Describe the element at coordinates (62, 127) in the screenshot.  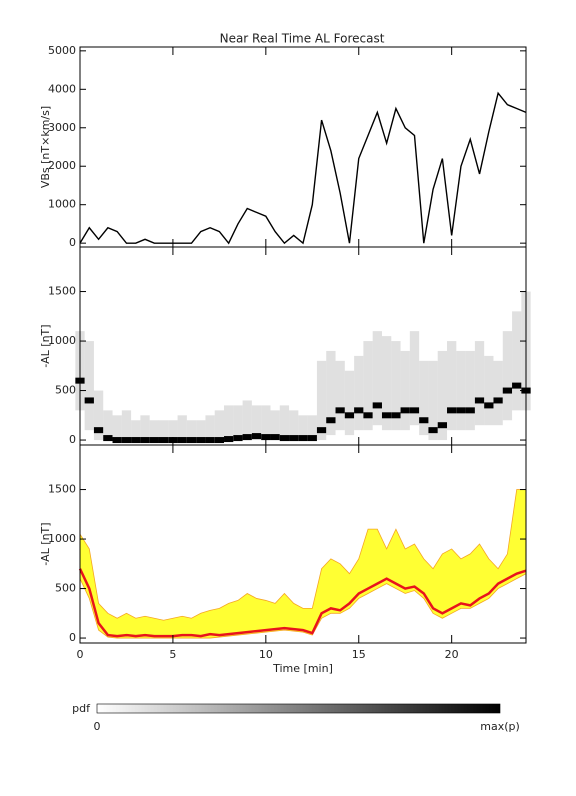
I see `y-tick-label: 3000` at that location.